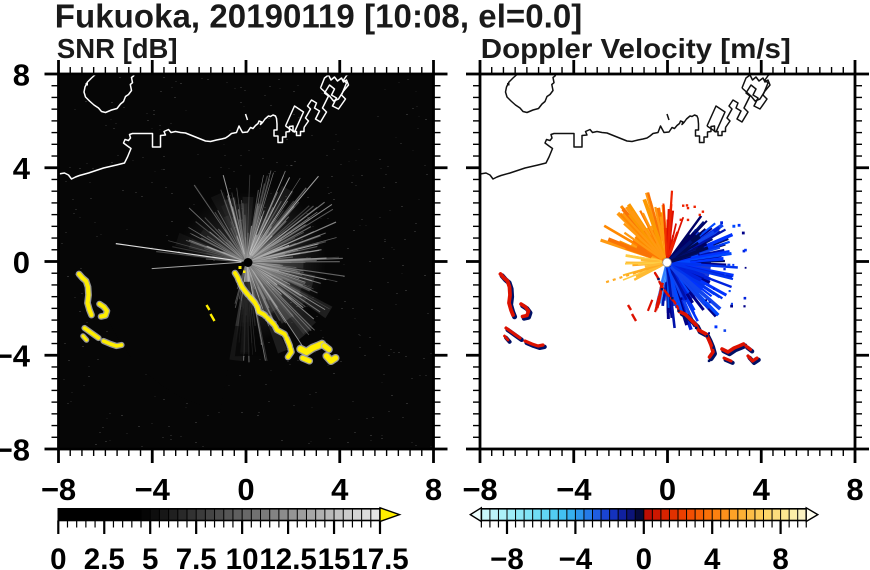 This screenshot has height=570, width=870. Describe the element at coordinates (150, 556) in the screenshot. I see `svg-text: 5` at that location.